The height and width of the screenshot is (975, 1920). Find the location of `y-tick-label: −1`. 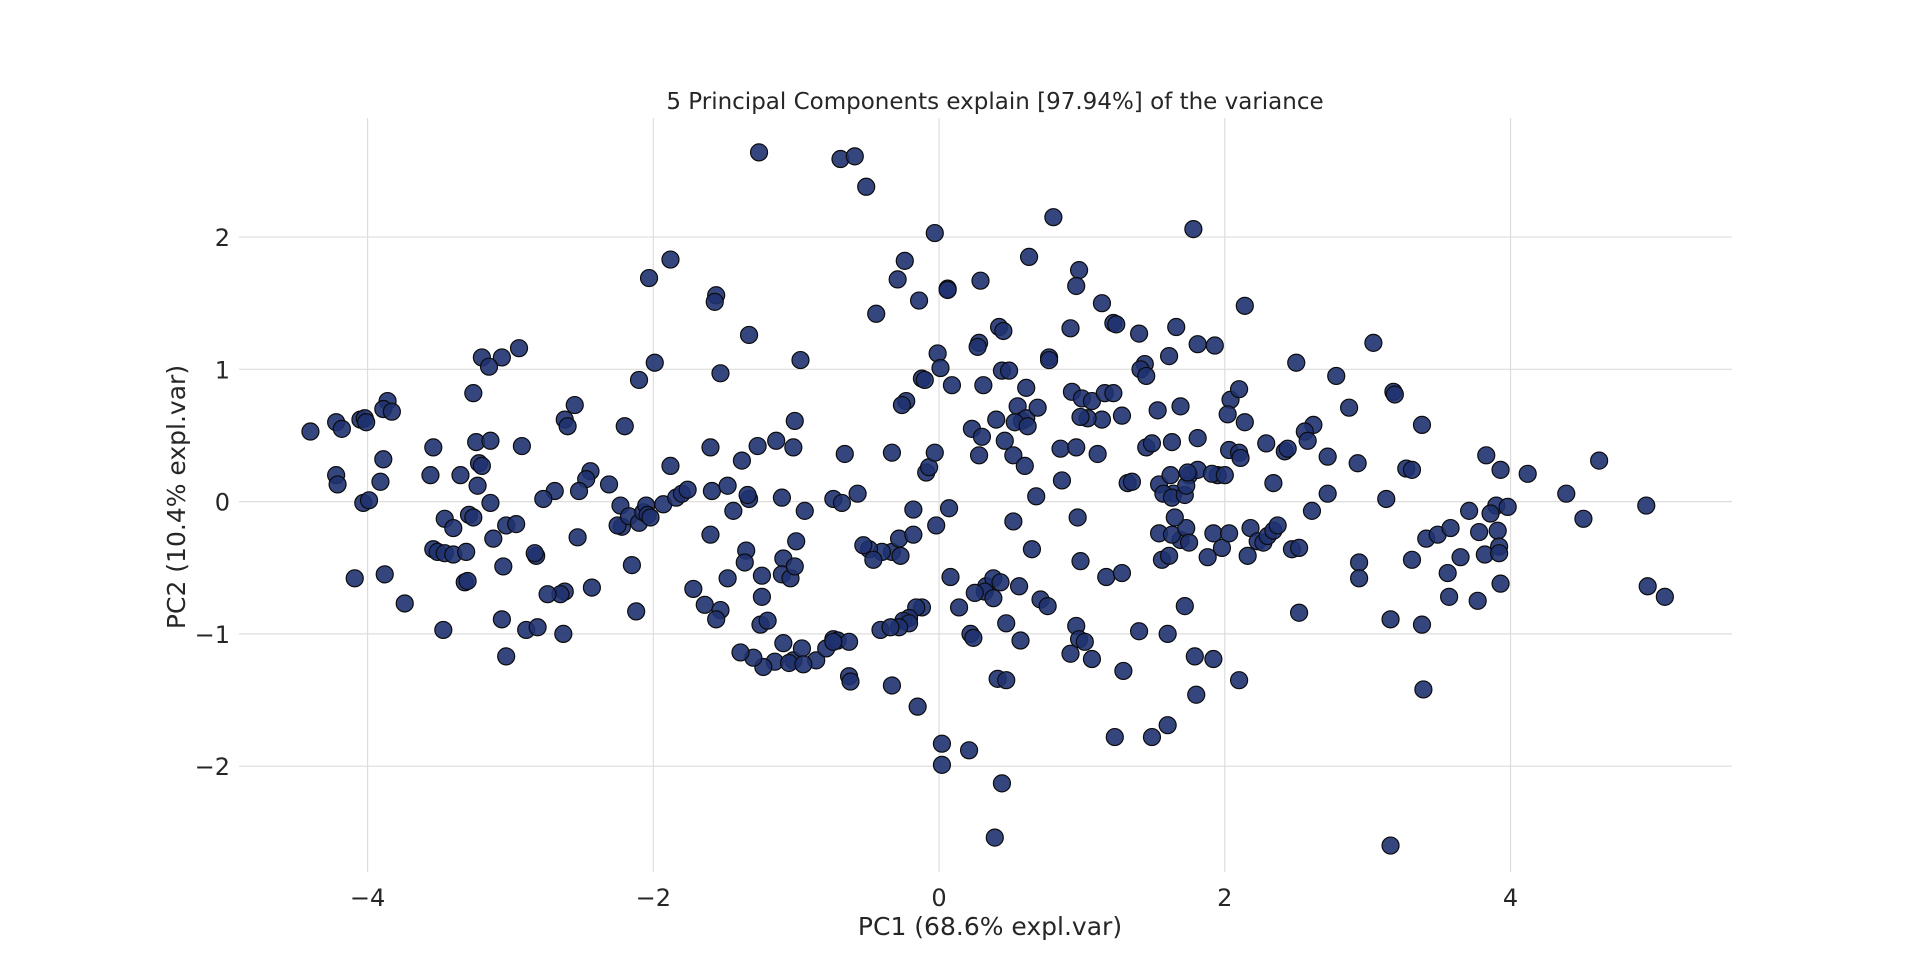

y-tick-label: −1 is located at coordinates (212, 635).